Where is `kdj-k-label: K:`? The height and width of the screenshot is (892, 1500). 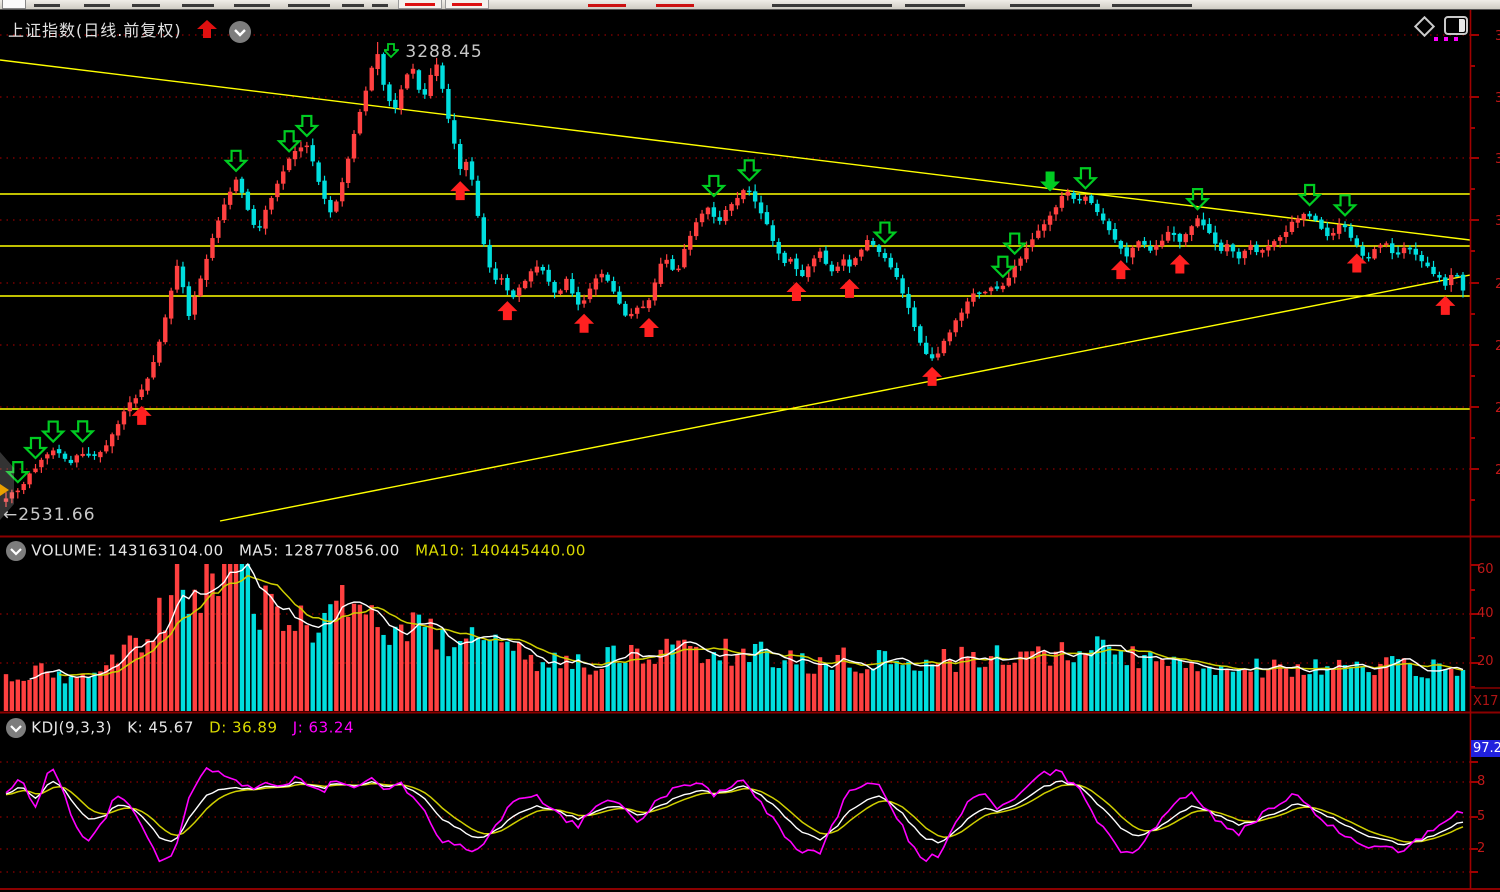 kdj-k-label: K: is located at coordinates (135, 727).